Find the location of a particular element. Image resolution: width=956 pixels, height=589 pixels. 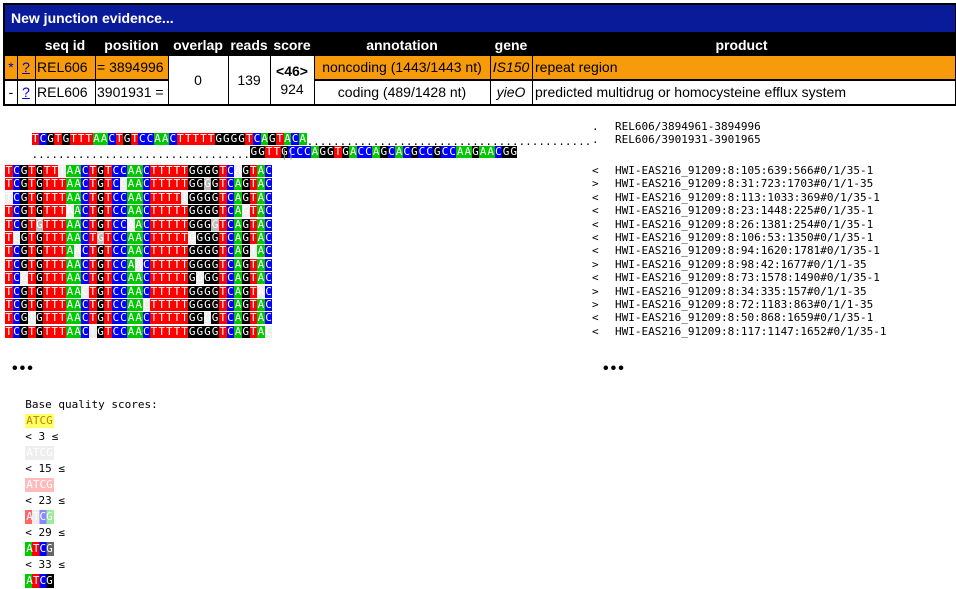

read-strand: < is located at coordinates (595, 224).